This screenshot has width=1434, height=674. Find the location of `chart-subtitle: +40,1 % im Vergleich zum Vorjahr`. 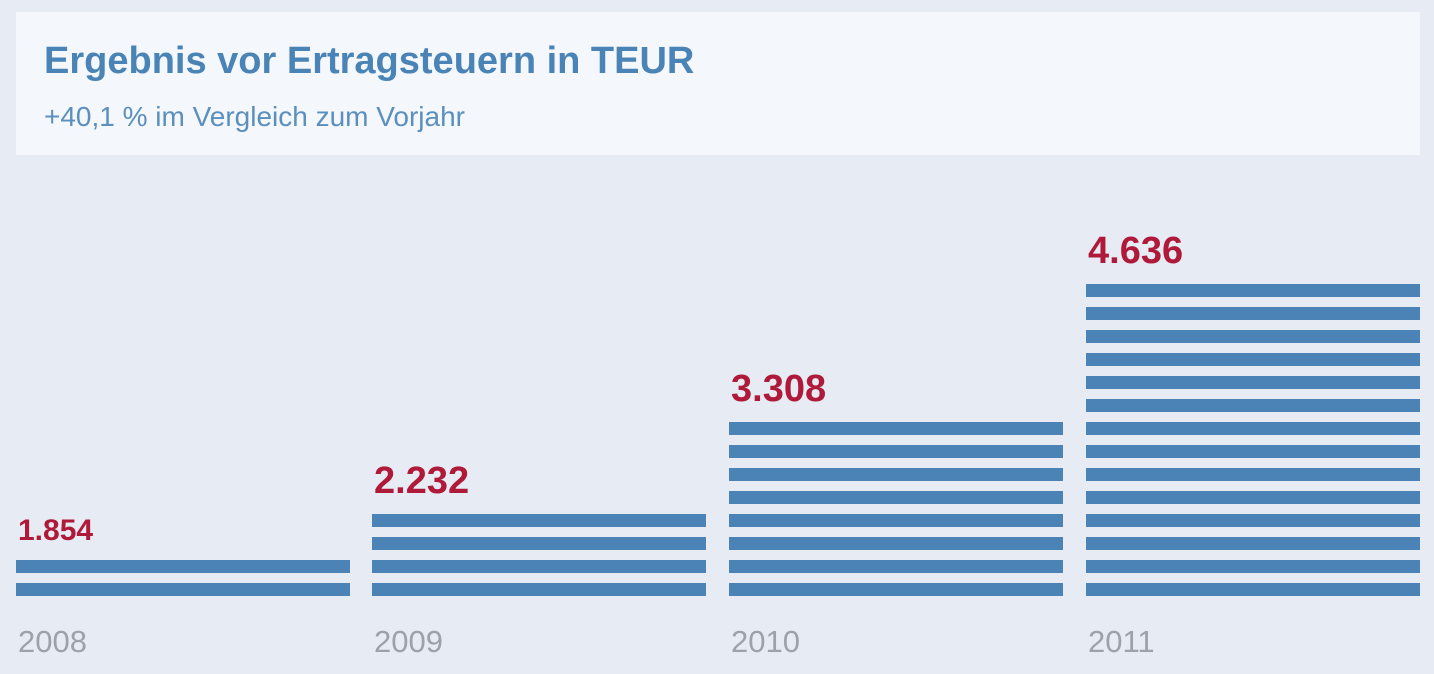

chart-subtitle: +40,1 % im Vergleich zum Vorjahr is located at coordinates (254, 116).